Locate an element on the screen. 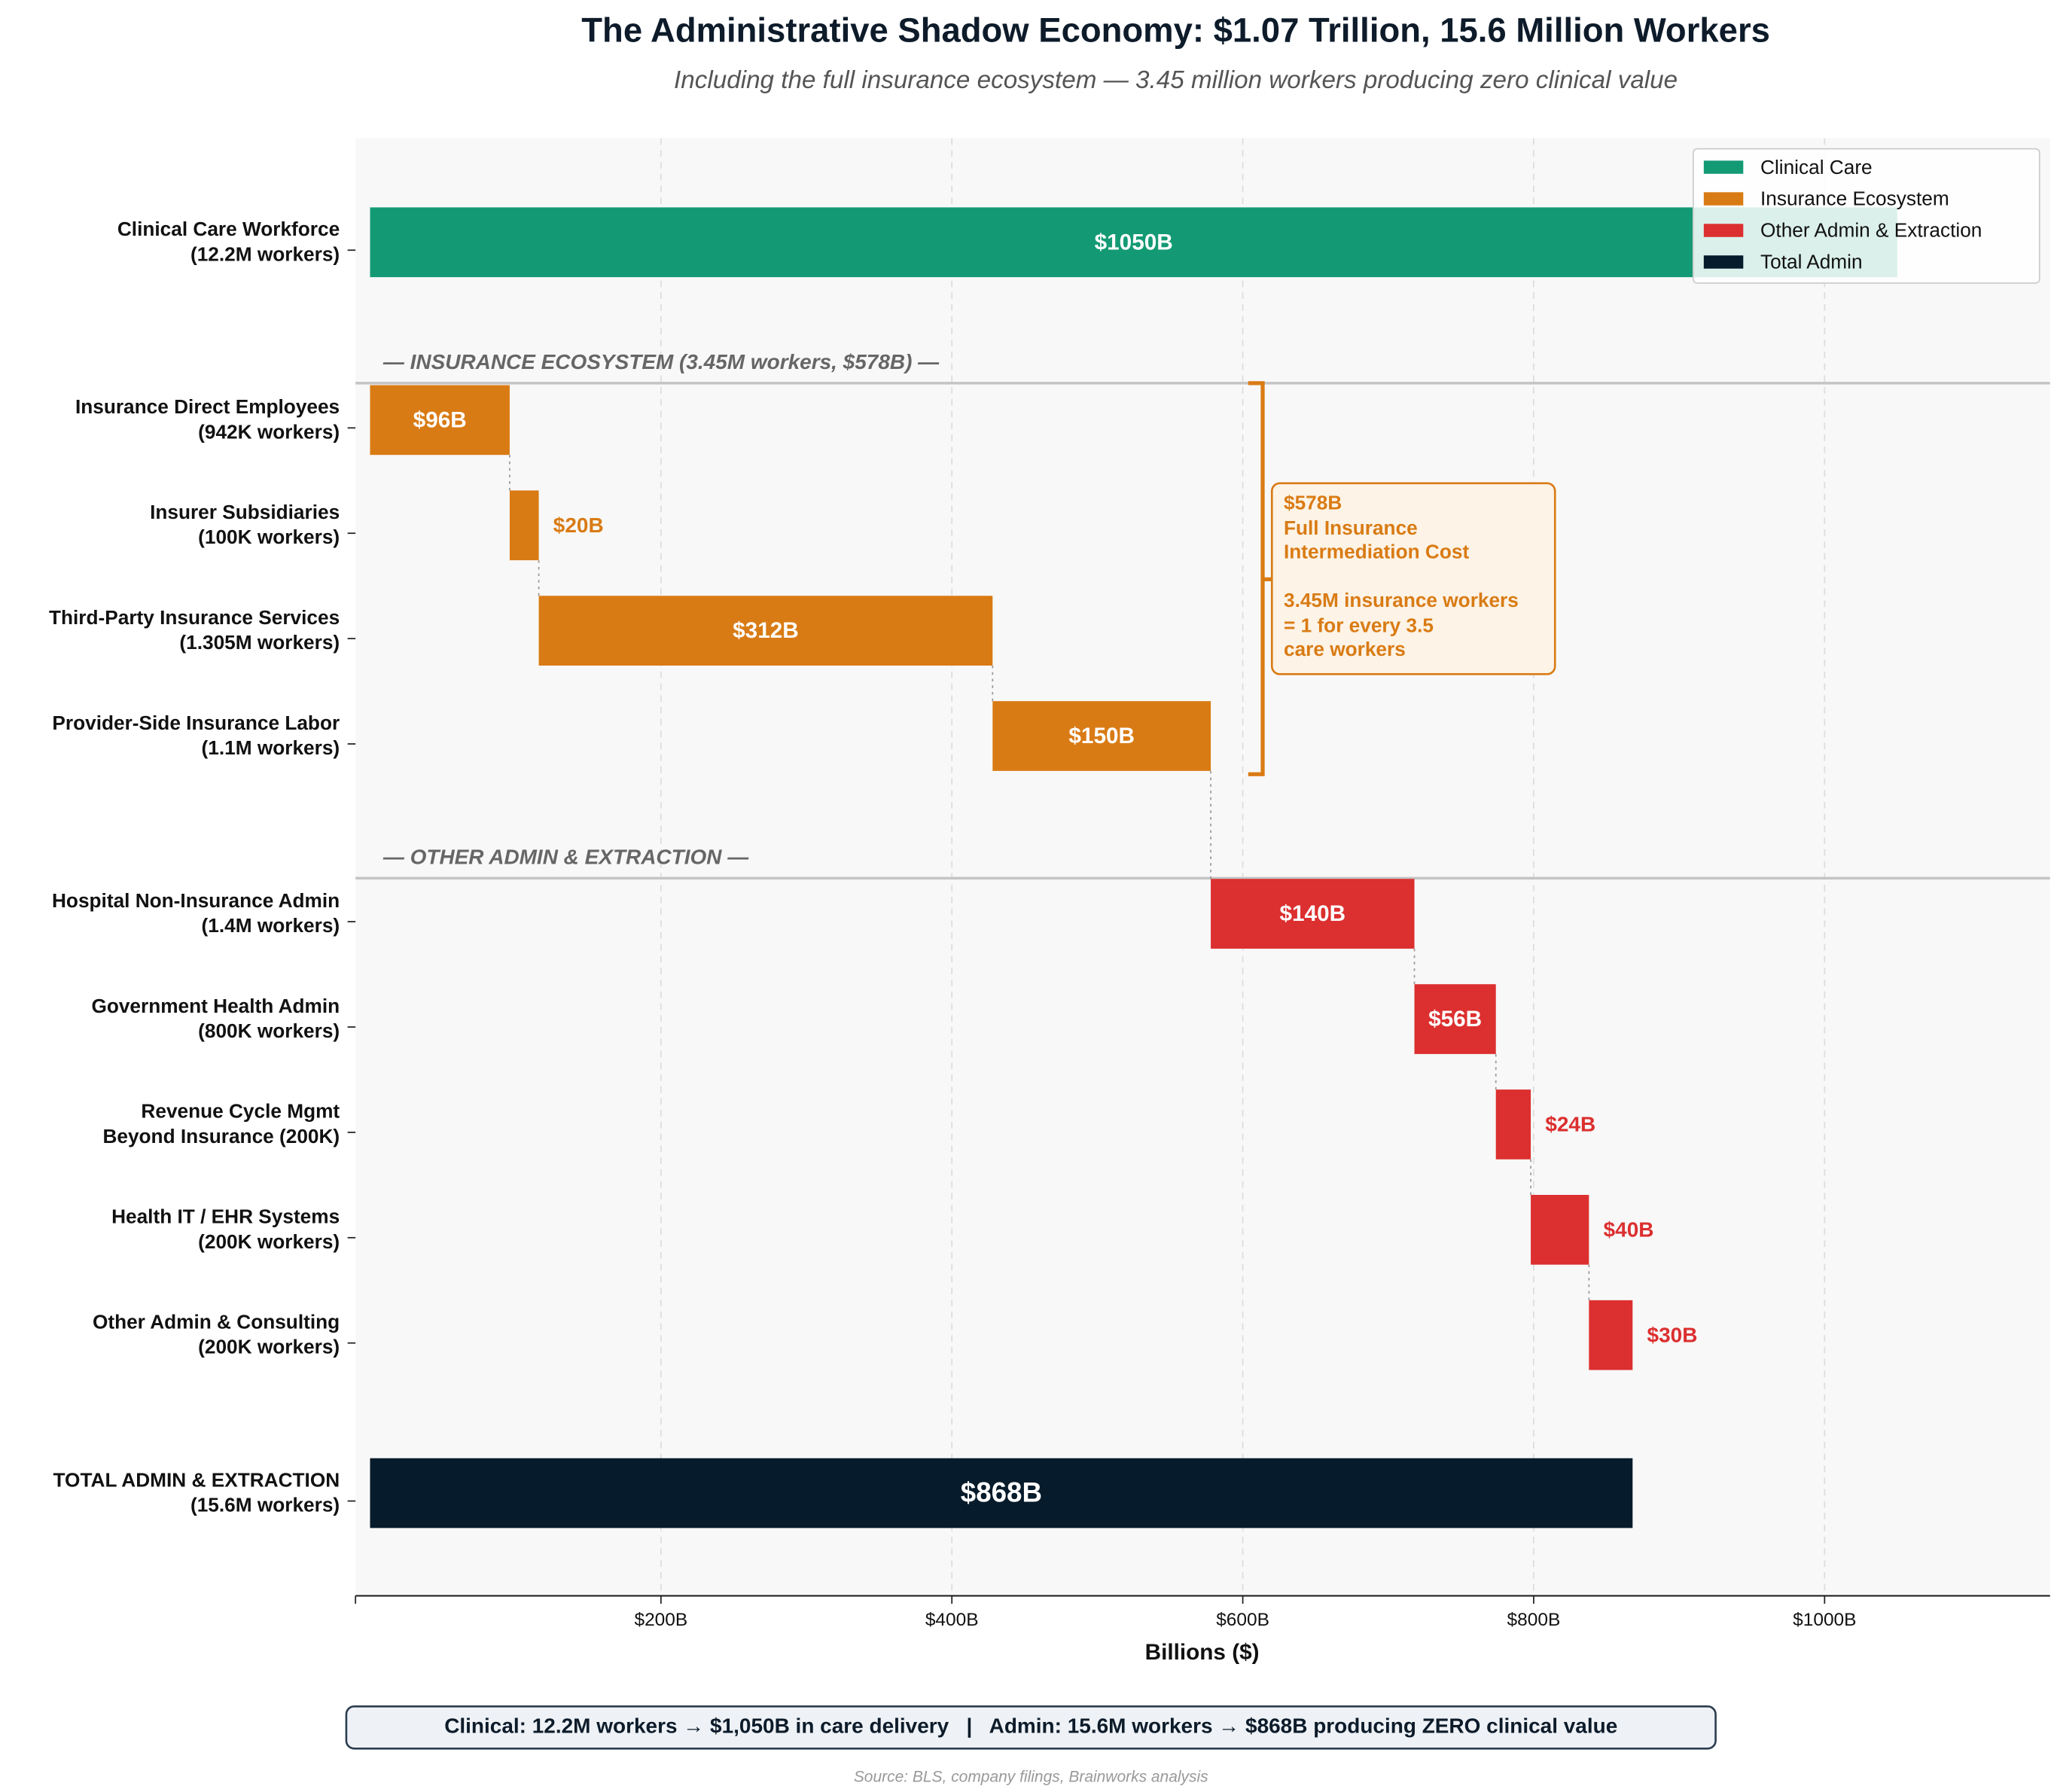 The image size is (2054, 1792). footer-box is located at coordinates (1031, 1727).